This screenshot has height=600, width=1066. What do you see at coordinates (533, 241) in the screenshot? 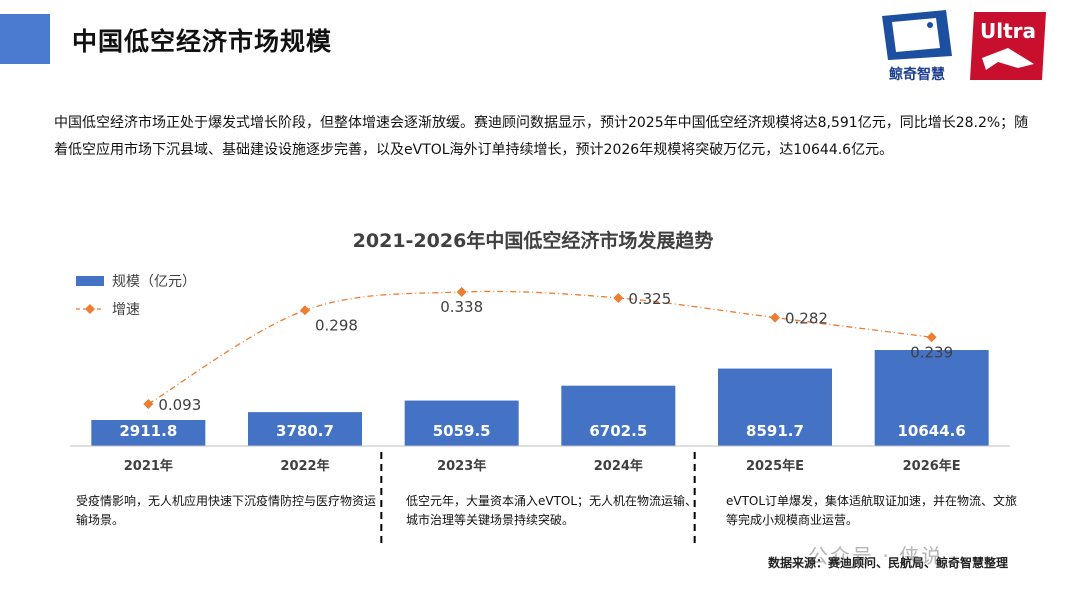
I see `chart-title: 2021-2026年中国低空经济市场发展趋势` at bounding box center [533, 241].